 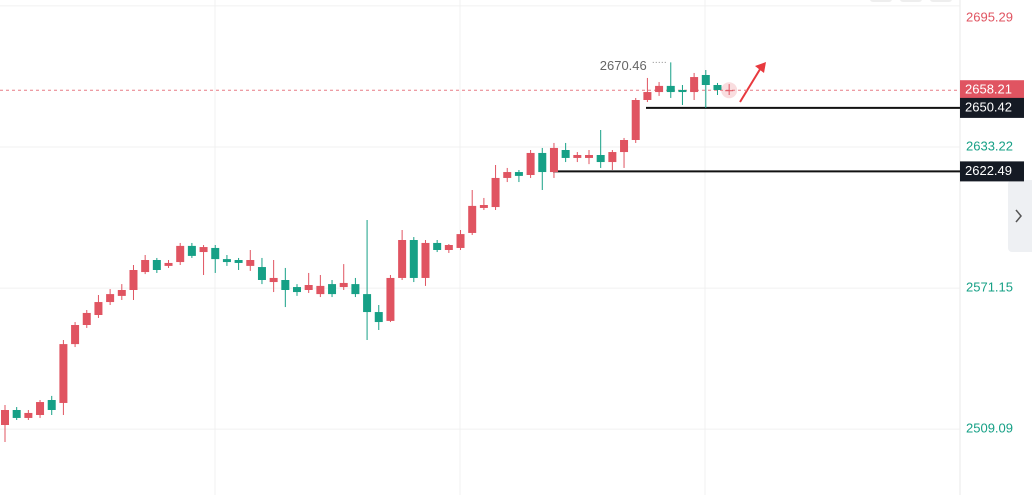 I want to click on level-label: 2622.49, so click(x=988, y=170).